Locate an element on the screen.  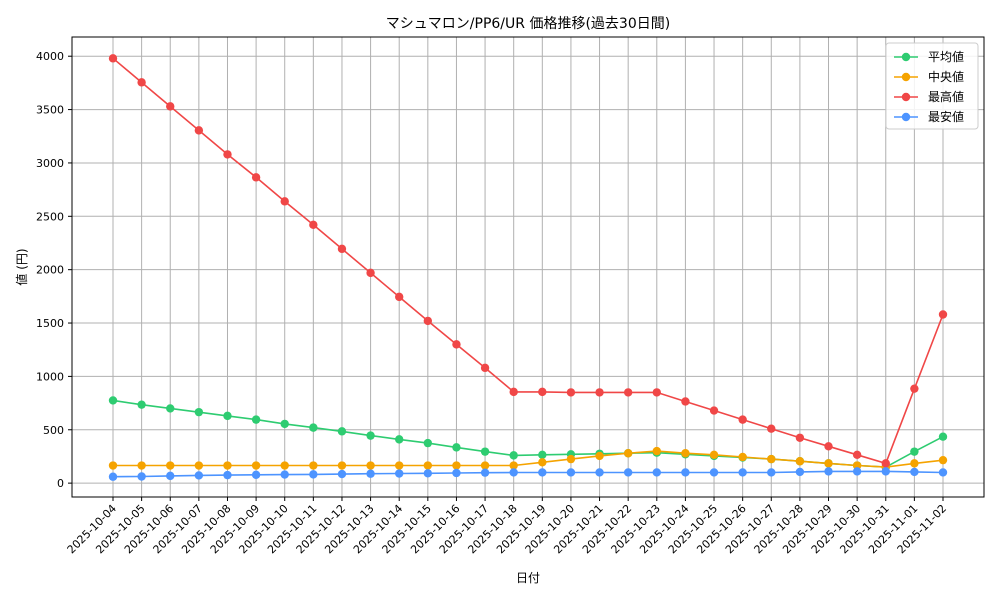
chart-title: マシュマロン/PP6/UR 価格推移(過去30日間) is located at coordinates (528, 24).